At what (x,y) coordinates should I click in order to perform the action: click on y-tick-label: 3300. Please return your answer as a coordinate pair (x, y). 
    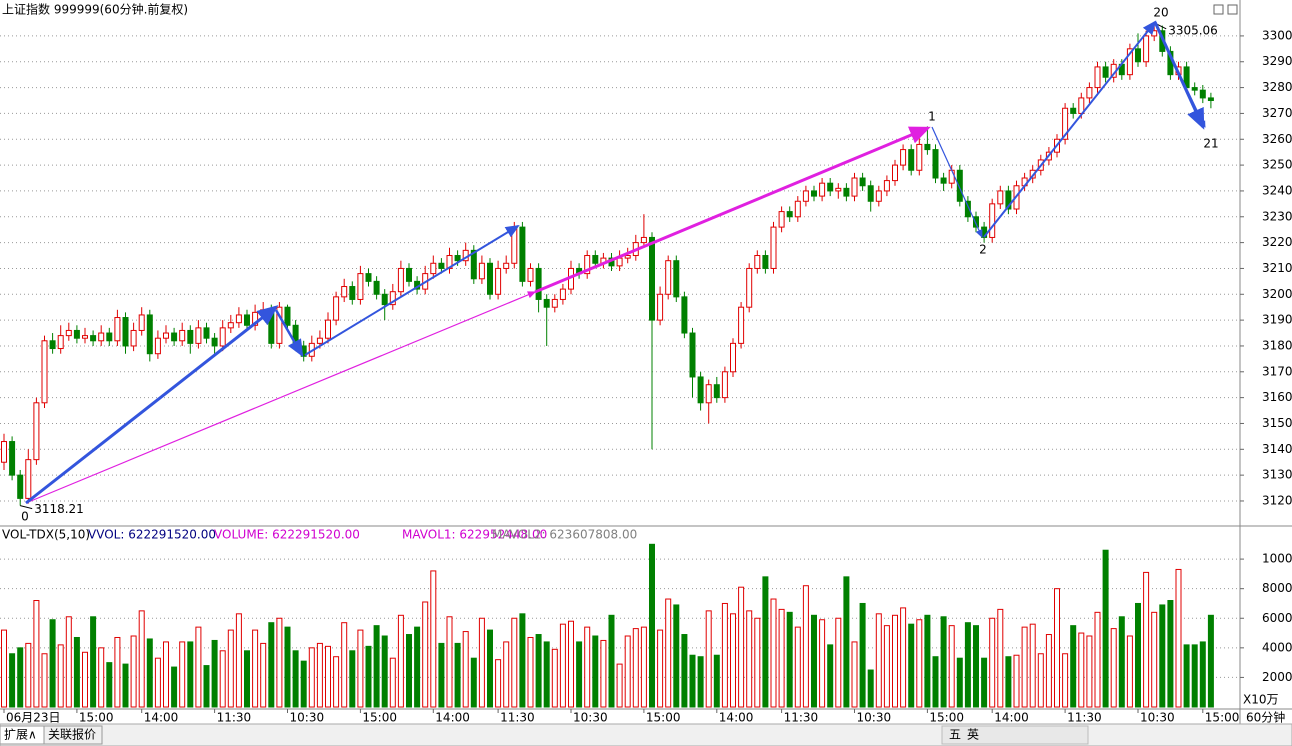
    Looking at the image, I should click on (1277, 35).